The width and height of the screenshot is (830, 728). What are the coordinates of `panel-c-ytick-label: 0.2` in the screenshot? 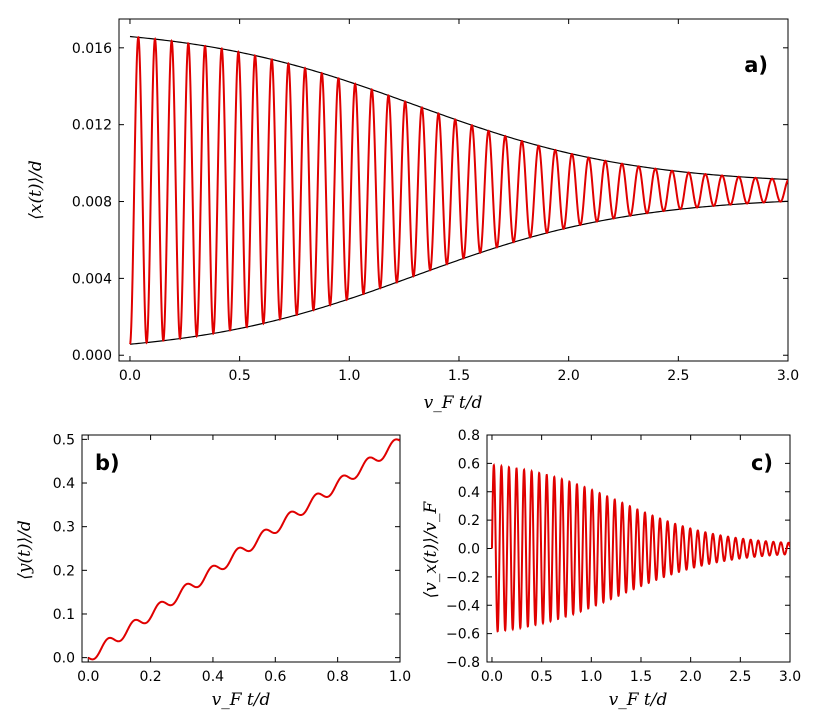 It's located at (469, 521).